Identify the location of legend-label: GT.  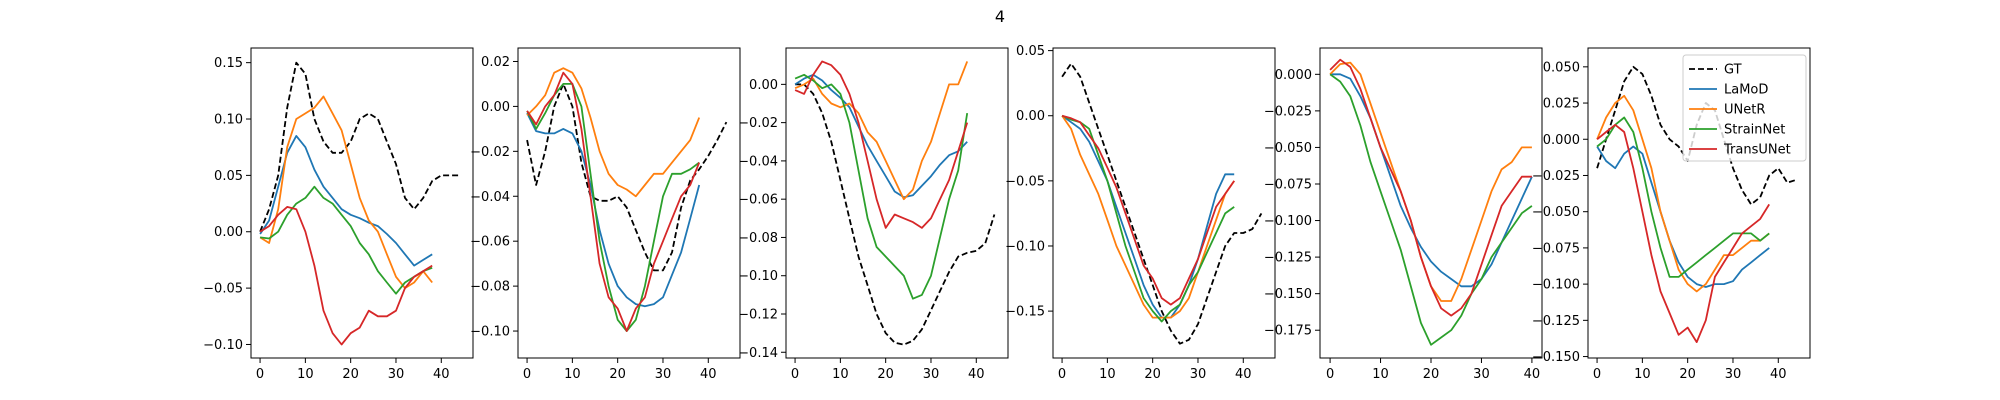
(1733, 70).